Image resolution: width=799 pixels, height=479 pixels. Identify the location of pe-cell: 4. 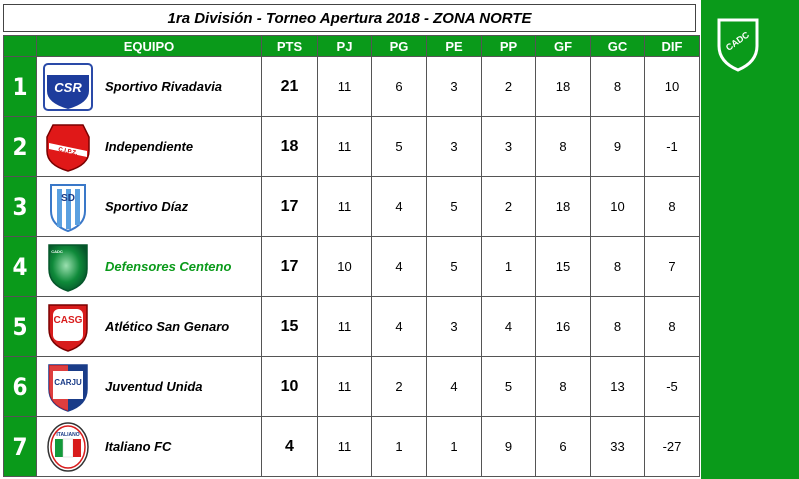
(454, 386).